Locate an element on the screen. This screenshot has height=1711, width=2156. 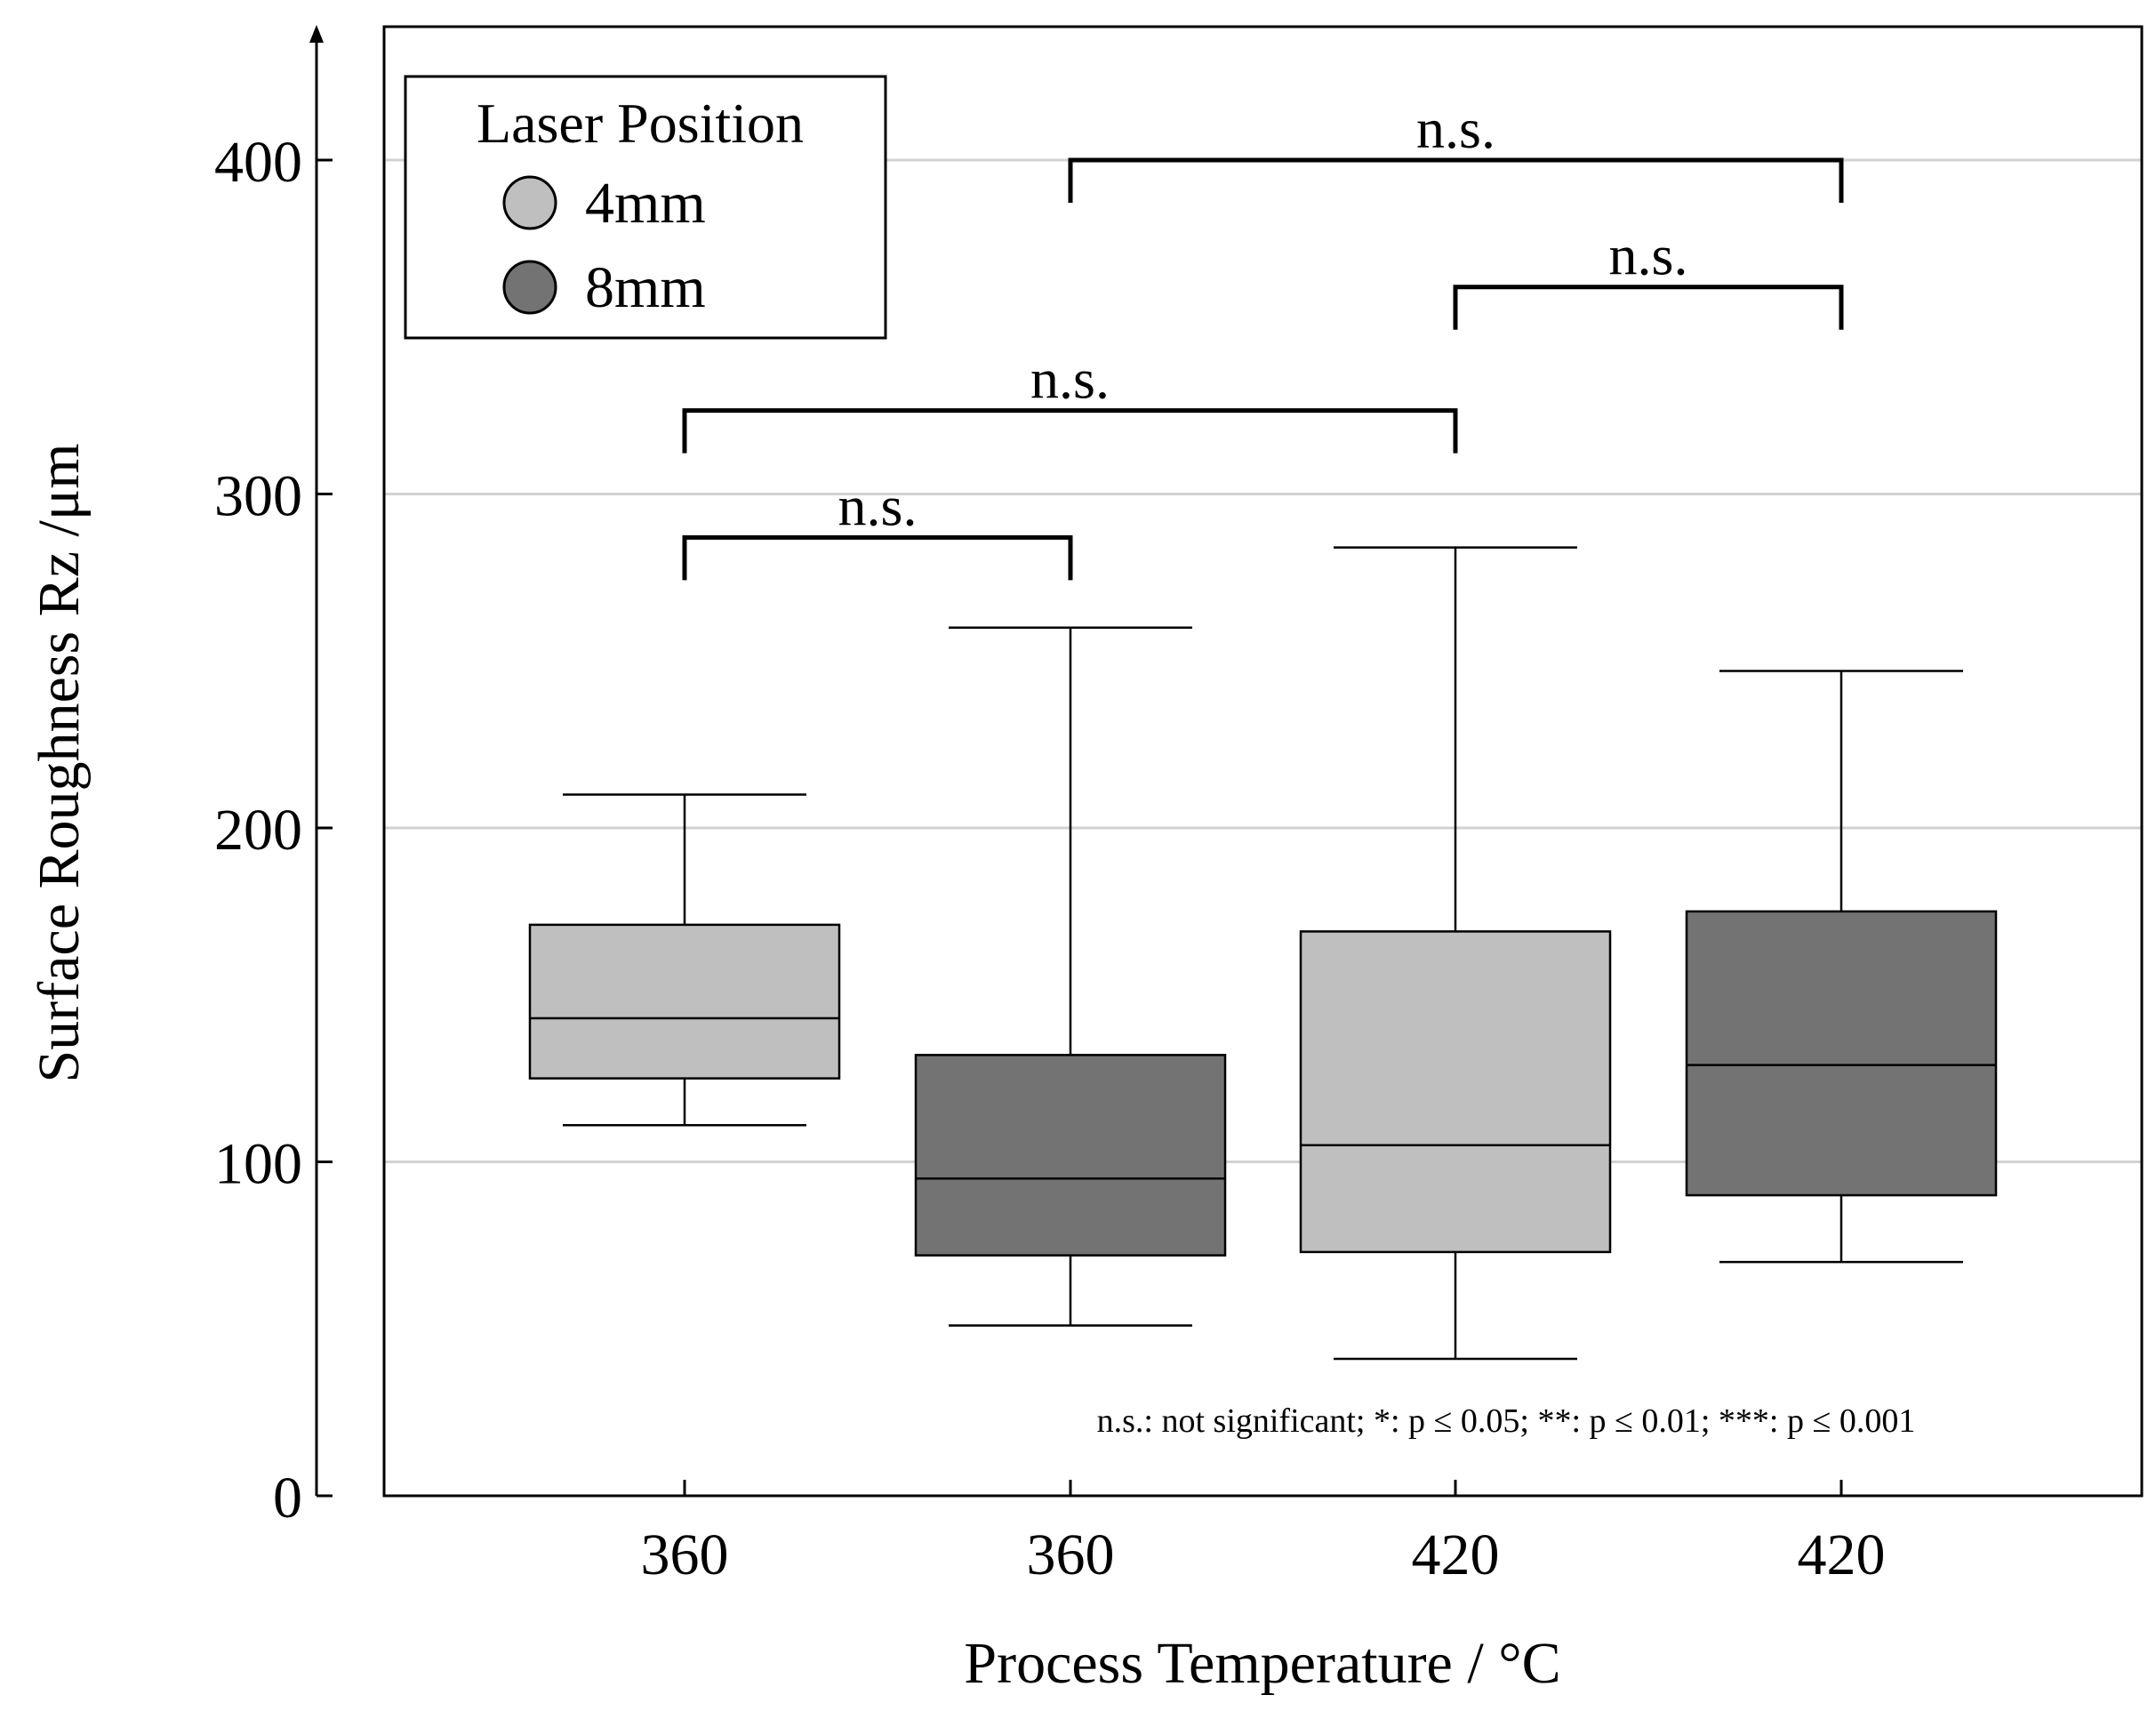
x-tick-label-3: 420 is located at coordinates (1842, 1554).